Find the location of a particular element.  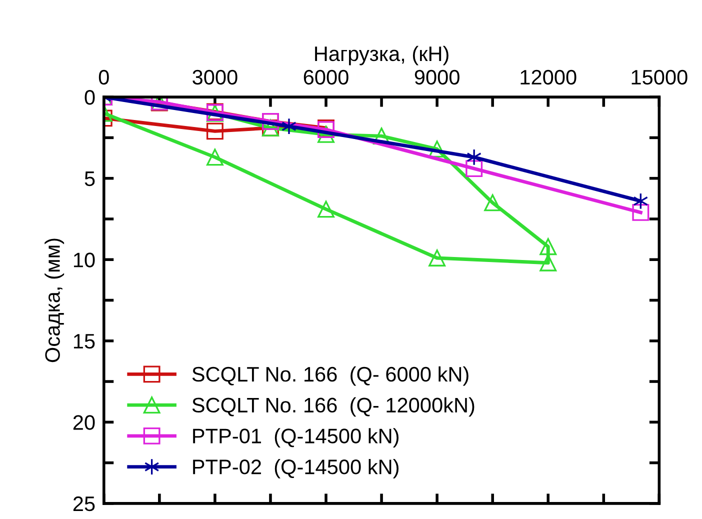

y-tick-label: 20 is located at coordinates (84, 422).